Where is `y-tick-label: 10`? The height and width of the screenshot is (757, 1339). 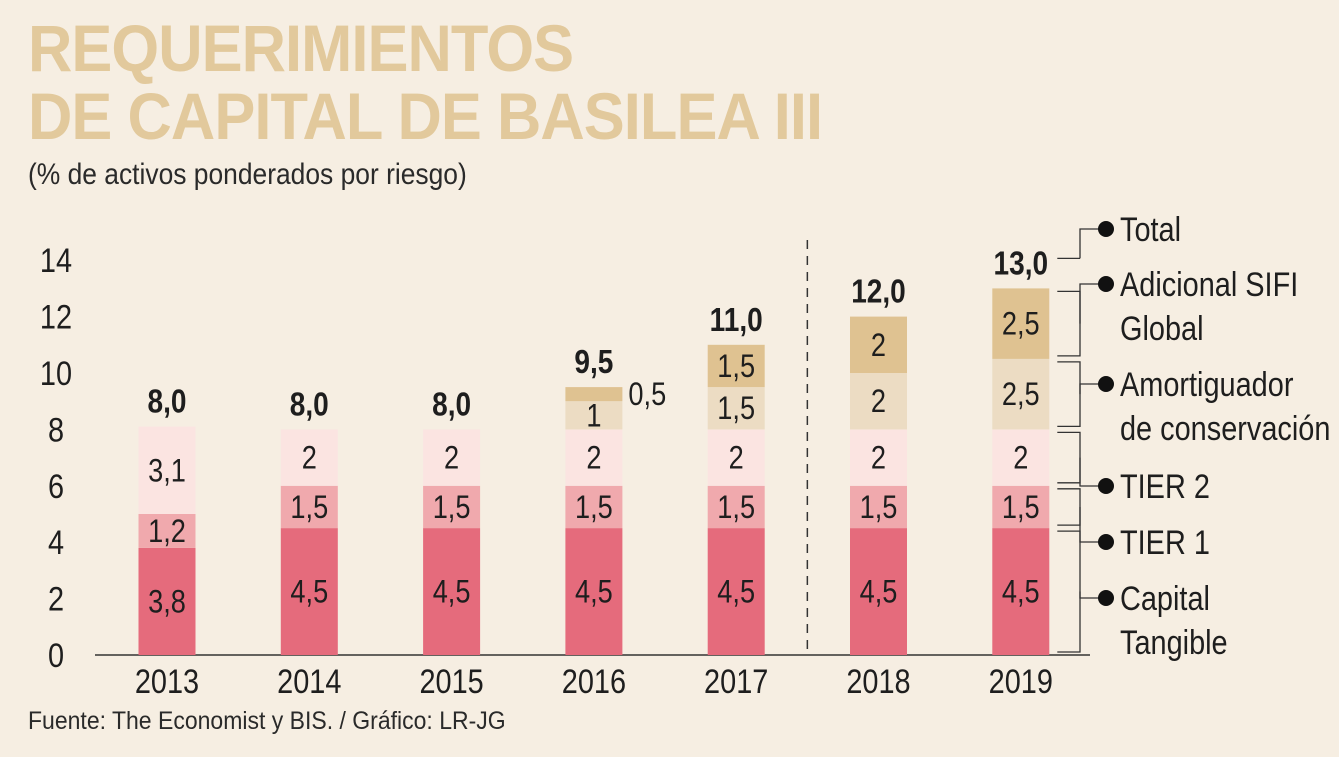 y-tick-label: 10 is located at coordinates (56, 373).